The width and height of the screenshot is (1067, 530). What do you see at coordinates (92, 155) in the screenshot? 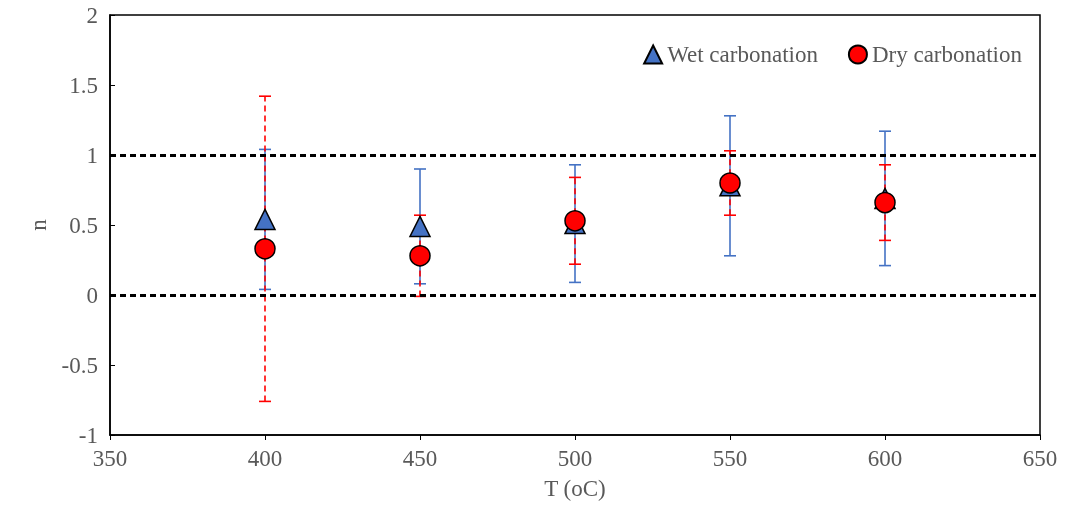
I see `y-tick-label: 1` at bounding box center [92, 155].